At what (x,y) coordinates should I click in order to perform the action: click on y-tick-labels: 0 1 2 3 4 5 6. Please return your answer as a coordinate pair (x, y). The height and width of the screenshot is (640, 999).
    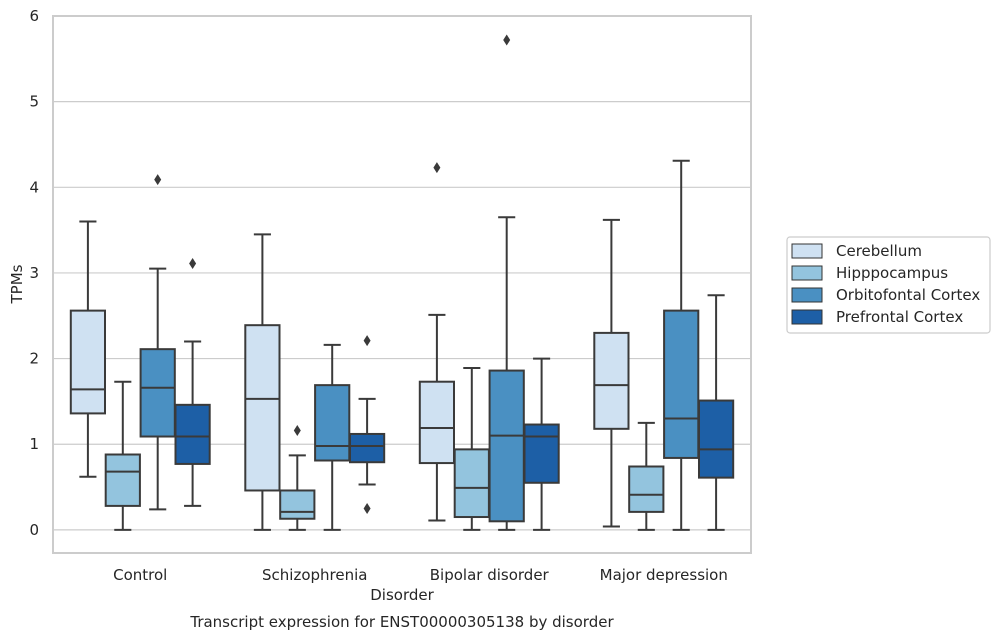
    Looking at the image, I should click on (34, 273).